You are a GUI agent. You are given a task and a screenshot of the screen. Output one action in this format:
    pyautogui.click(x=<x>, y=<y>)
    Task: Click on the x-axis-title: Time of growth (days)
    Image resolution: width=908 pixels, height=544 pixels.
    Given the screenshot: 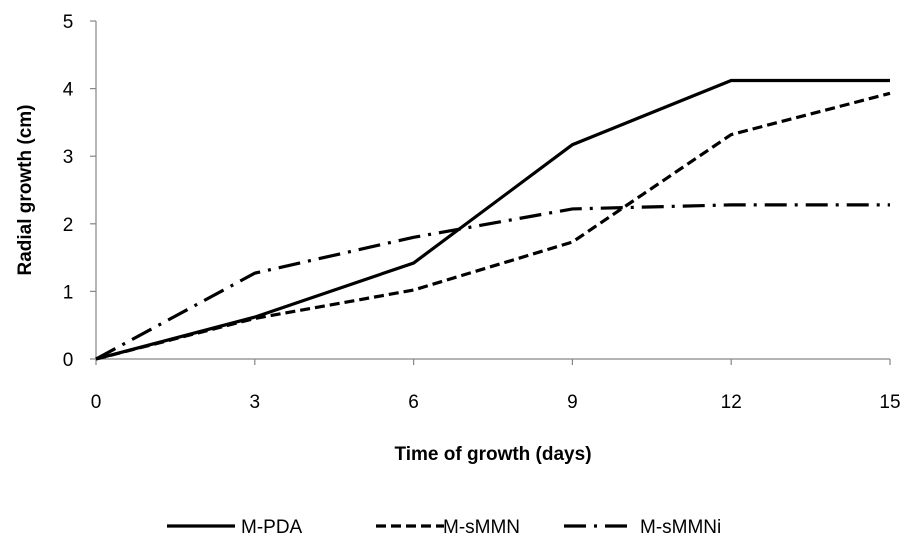 What is the action you would take?
    pyautogui.click(x=492, y=454)
    